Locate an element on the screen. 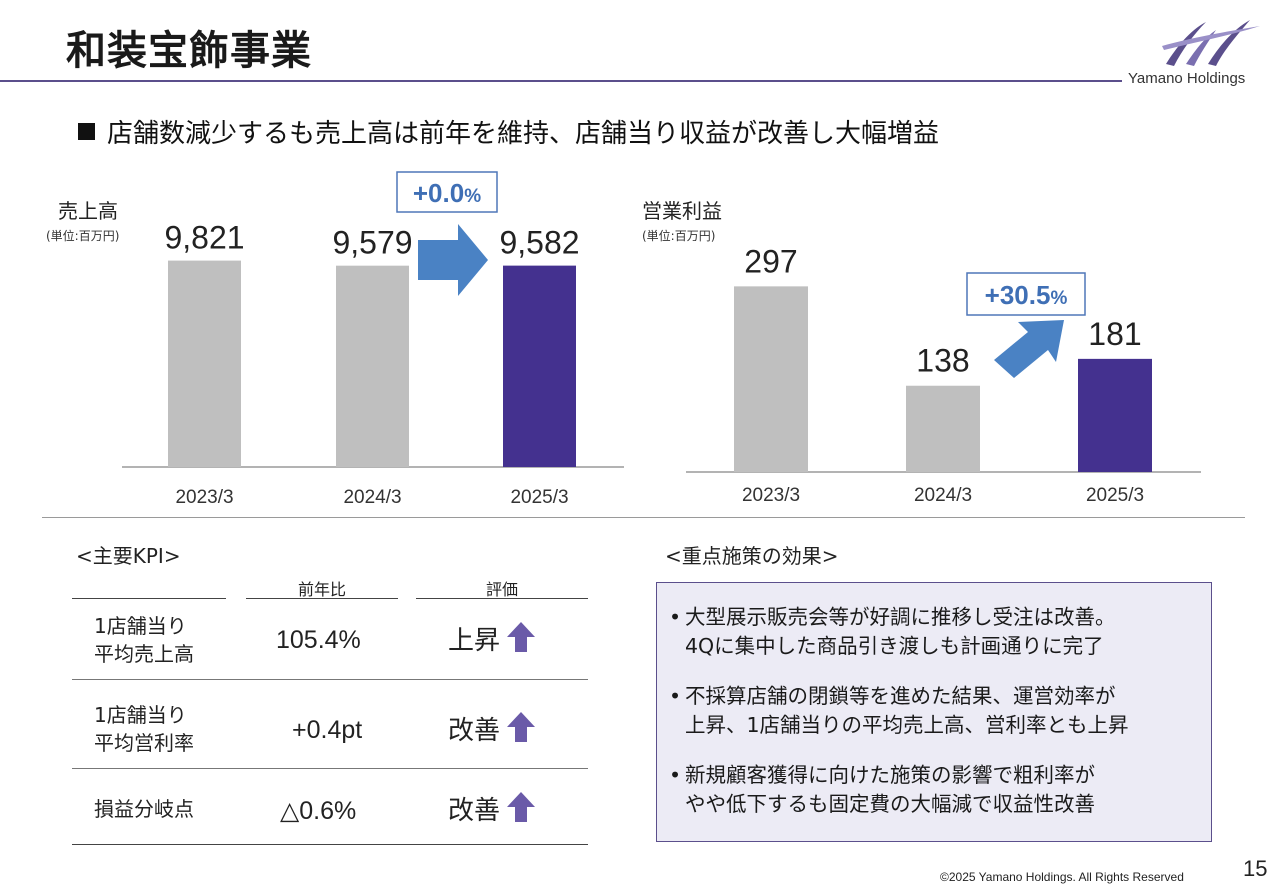 The height and width of the screenshot is (886, 1280). kpi-label-line: 損益分岐点 is located at coordinates (144, 809).